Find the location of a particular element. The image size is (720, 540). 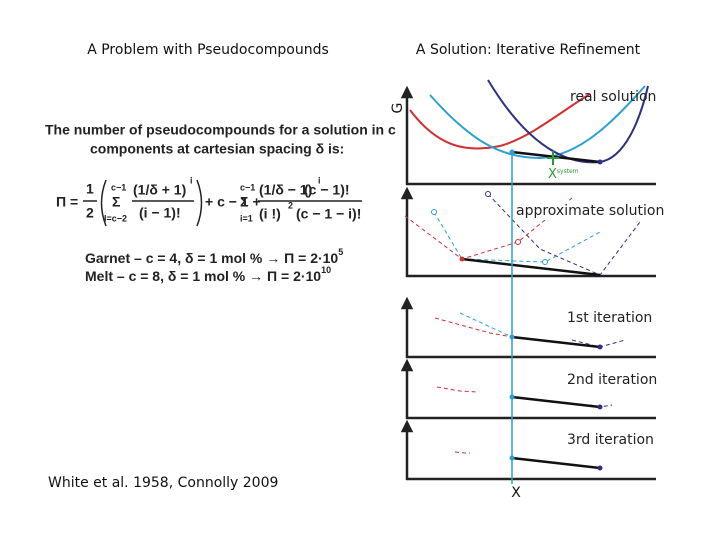

citation: White et al. 1958, Connolly 2009 is located at coordinates (163, 483).